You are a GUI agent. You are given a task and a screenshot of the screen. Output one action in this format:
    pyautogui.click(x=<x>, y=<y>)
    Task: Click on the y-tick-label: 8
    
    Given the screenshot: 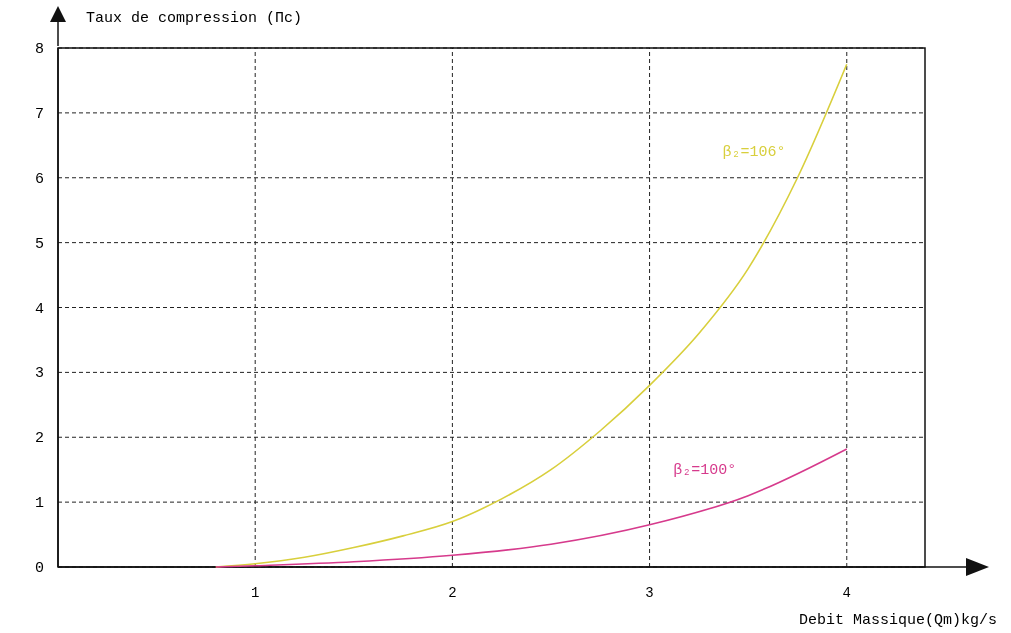 What is the action you would take?
    pyautogui.click(x=39, y=49)
    